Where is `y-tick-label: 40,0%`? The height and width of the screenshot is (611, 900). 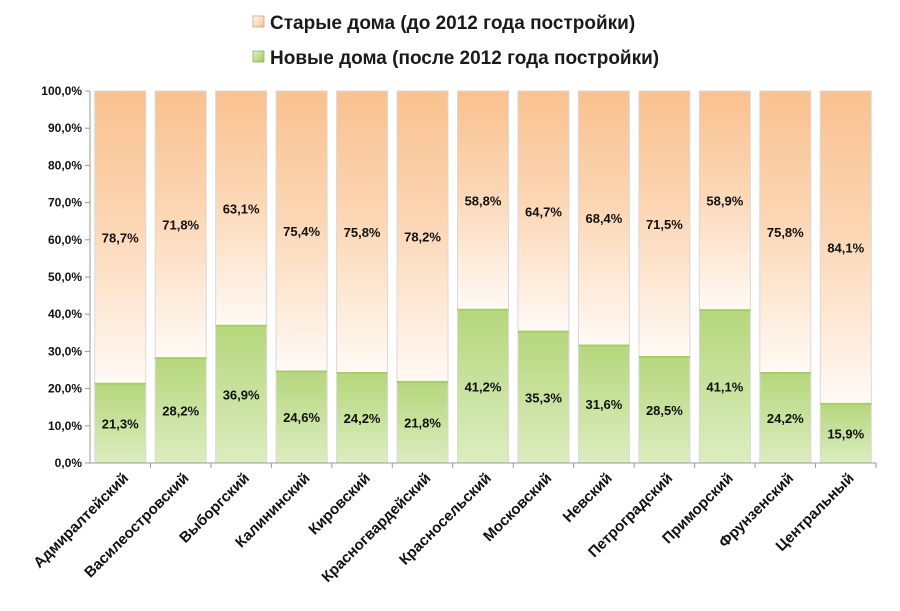
y-tick-label: 40,0% is located at coordinates (65, 314).